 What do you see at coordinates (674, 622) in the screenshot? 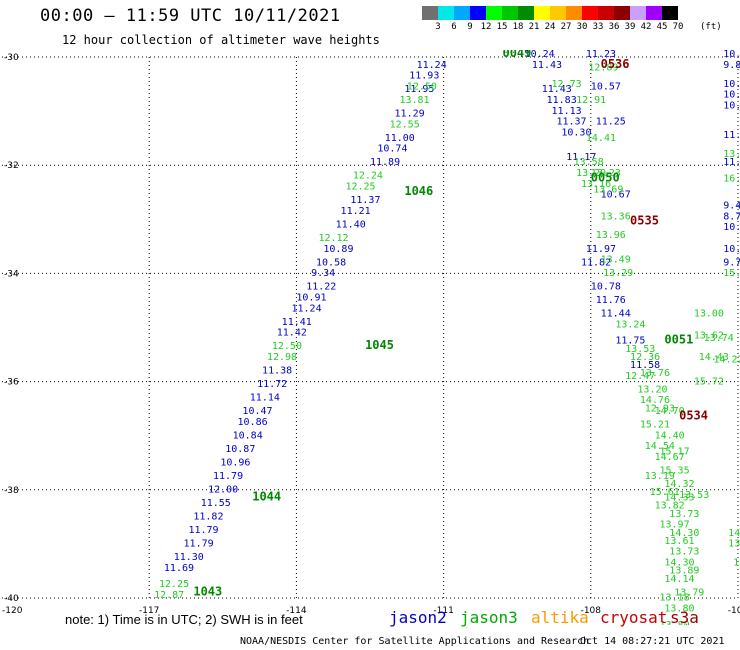
I see `wave-height-label: 13.80` at bounding box center [674, 622].